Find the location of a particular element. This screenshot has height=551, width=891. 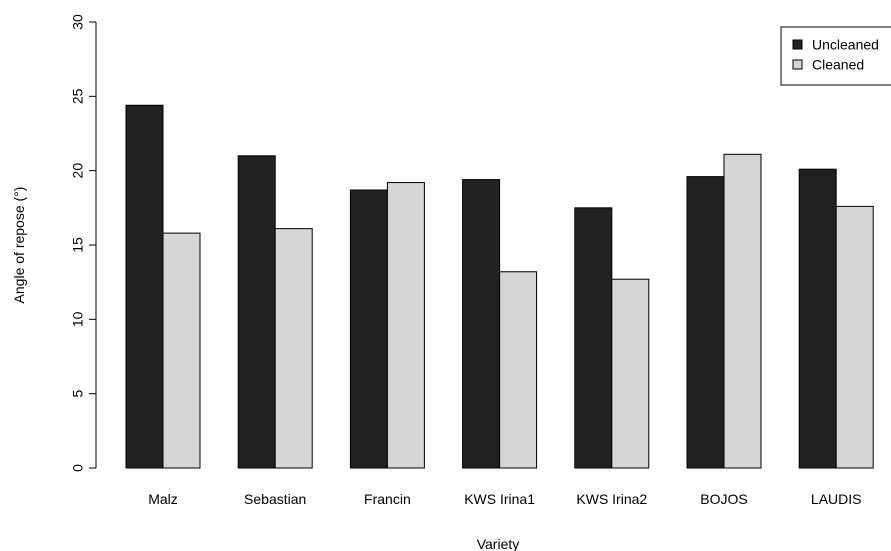

y-axis: 0 5 10 15 20 25 30 is located at coordinates (83, 243).